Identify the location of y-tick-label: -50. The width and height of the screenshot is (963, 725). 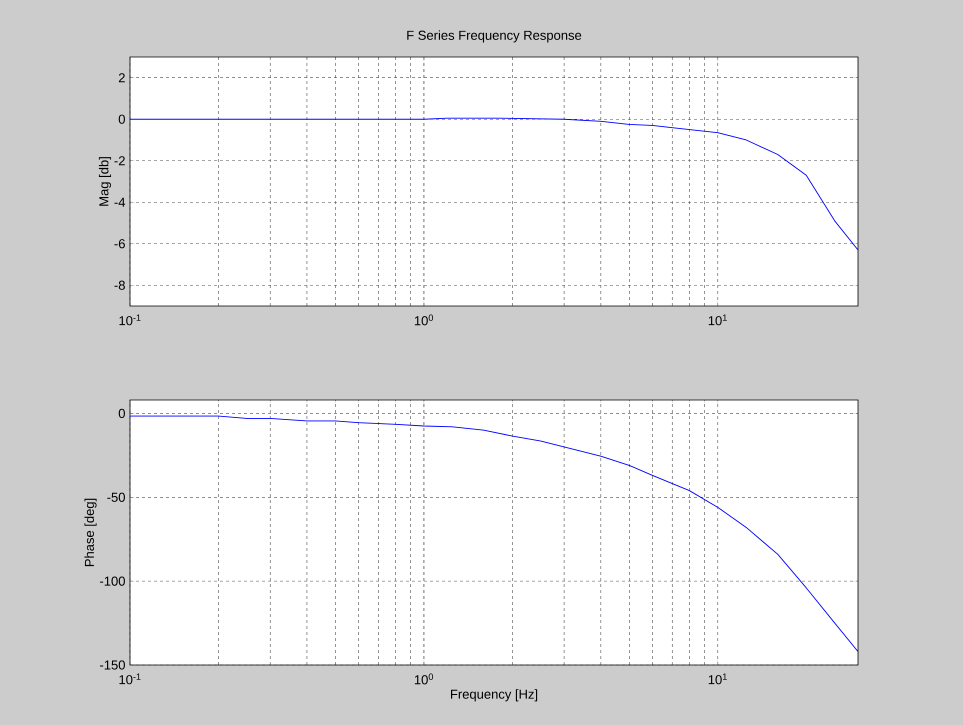
(116, 497).